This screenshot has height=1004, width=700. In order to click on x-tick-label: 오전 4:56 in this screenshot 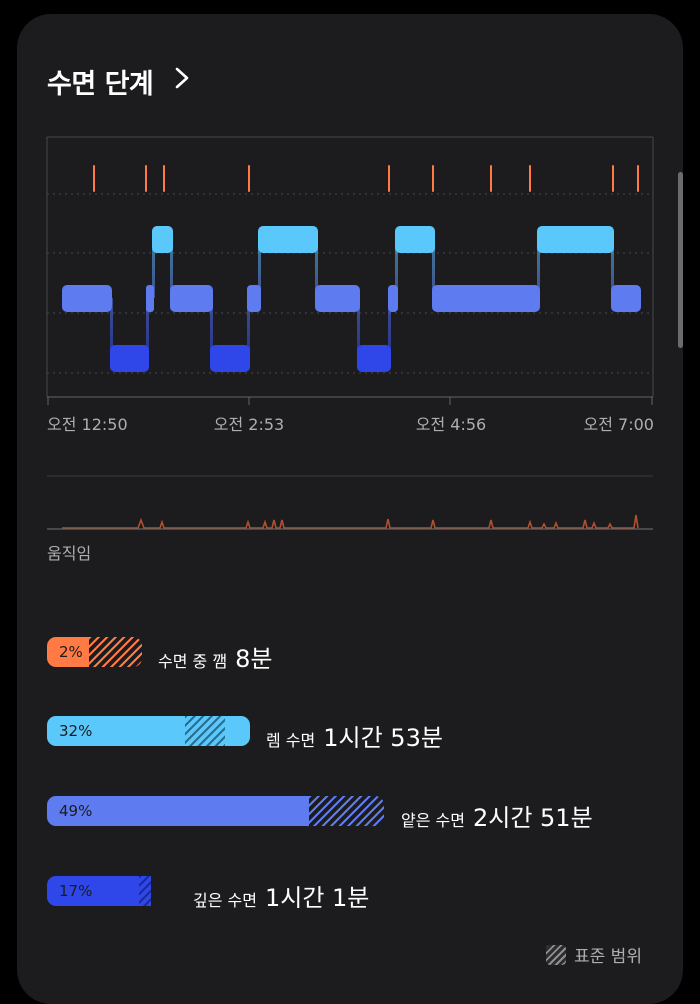, I will do `click(451, 424)`.